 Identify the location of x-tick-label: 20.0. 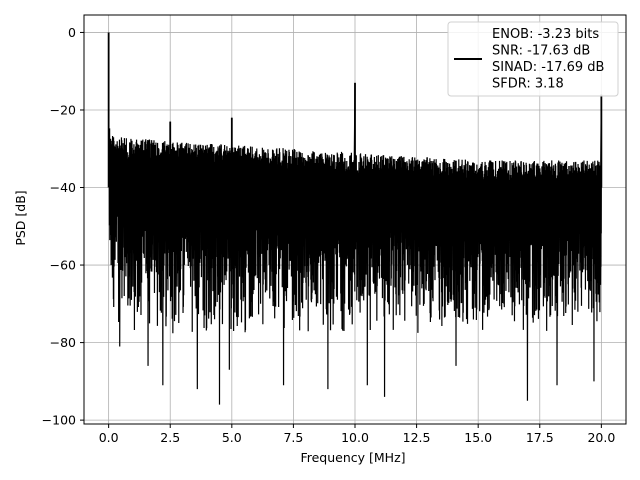
(601, 437).